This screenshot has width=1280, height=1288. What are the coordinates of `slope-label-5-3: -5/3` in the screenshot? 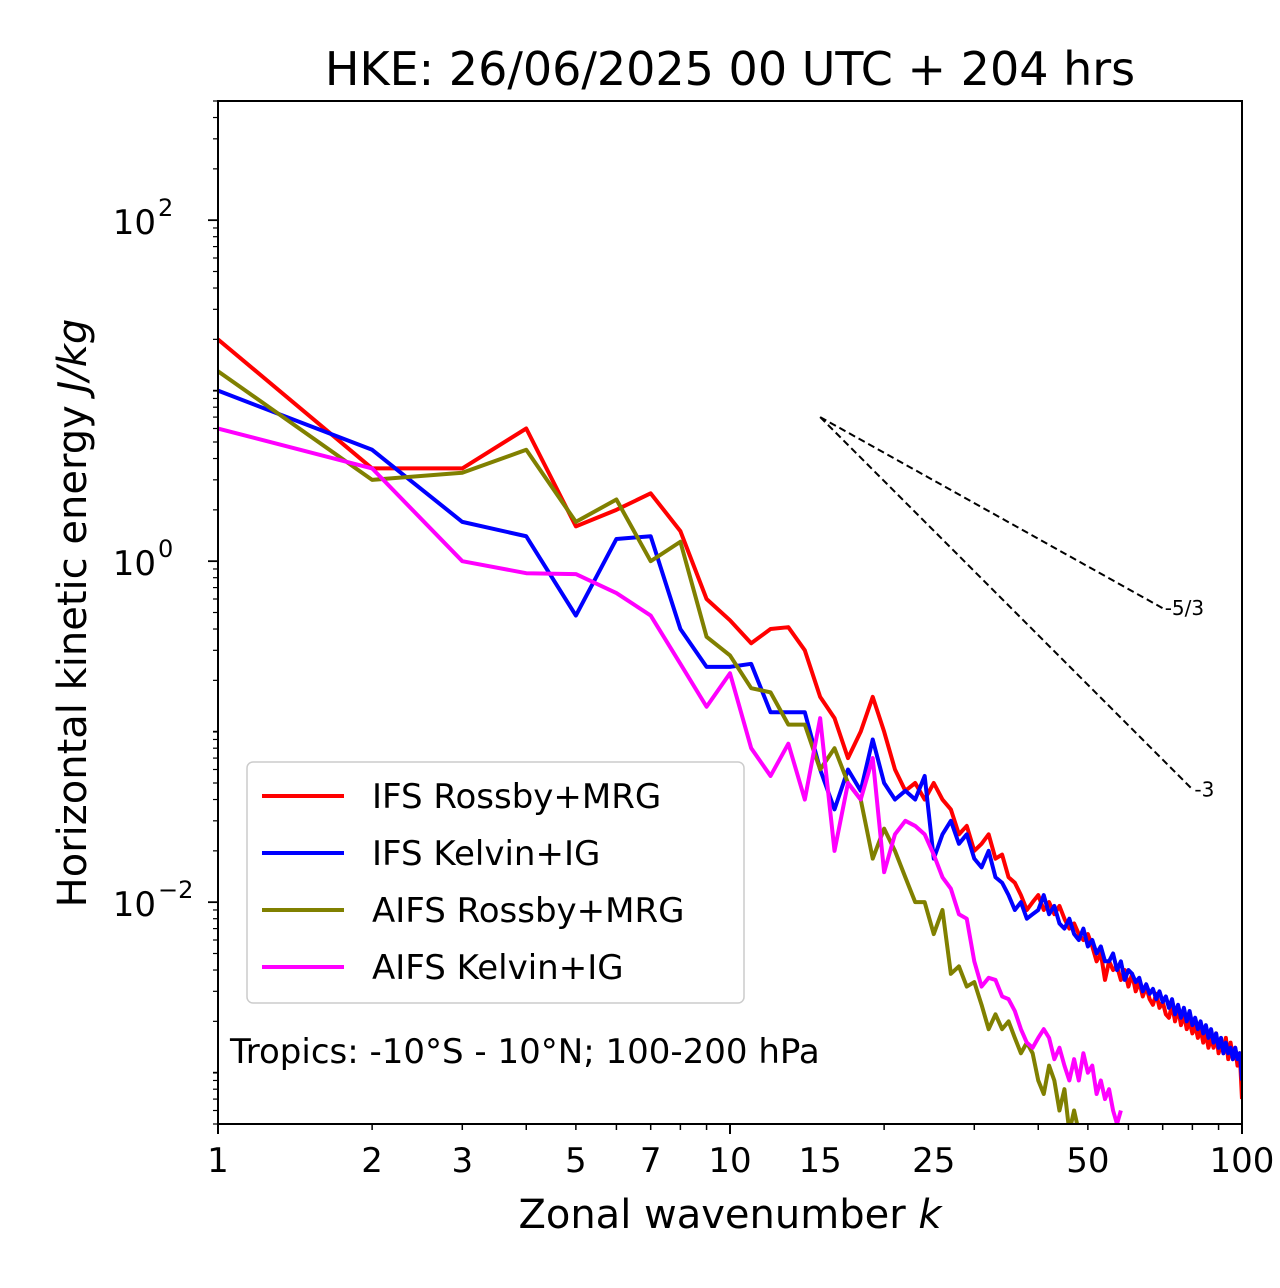 It's located at (1184, 608).